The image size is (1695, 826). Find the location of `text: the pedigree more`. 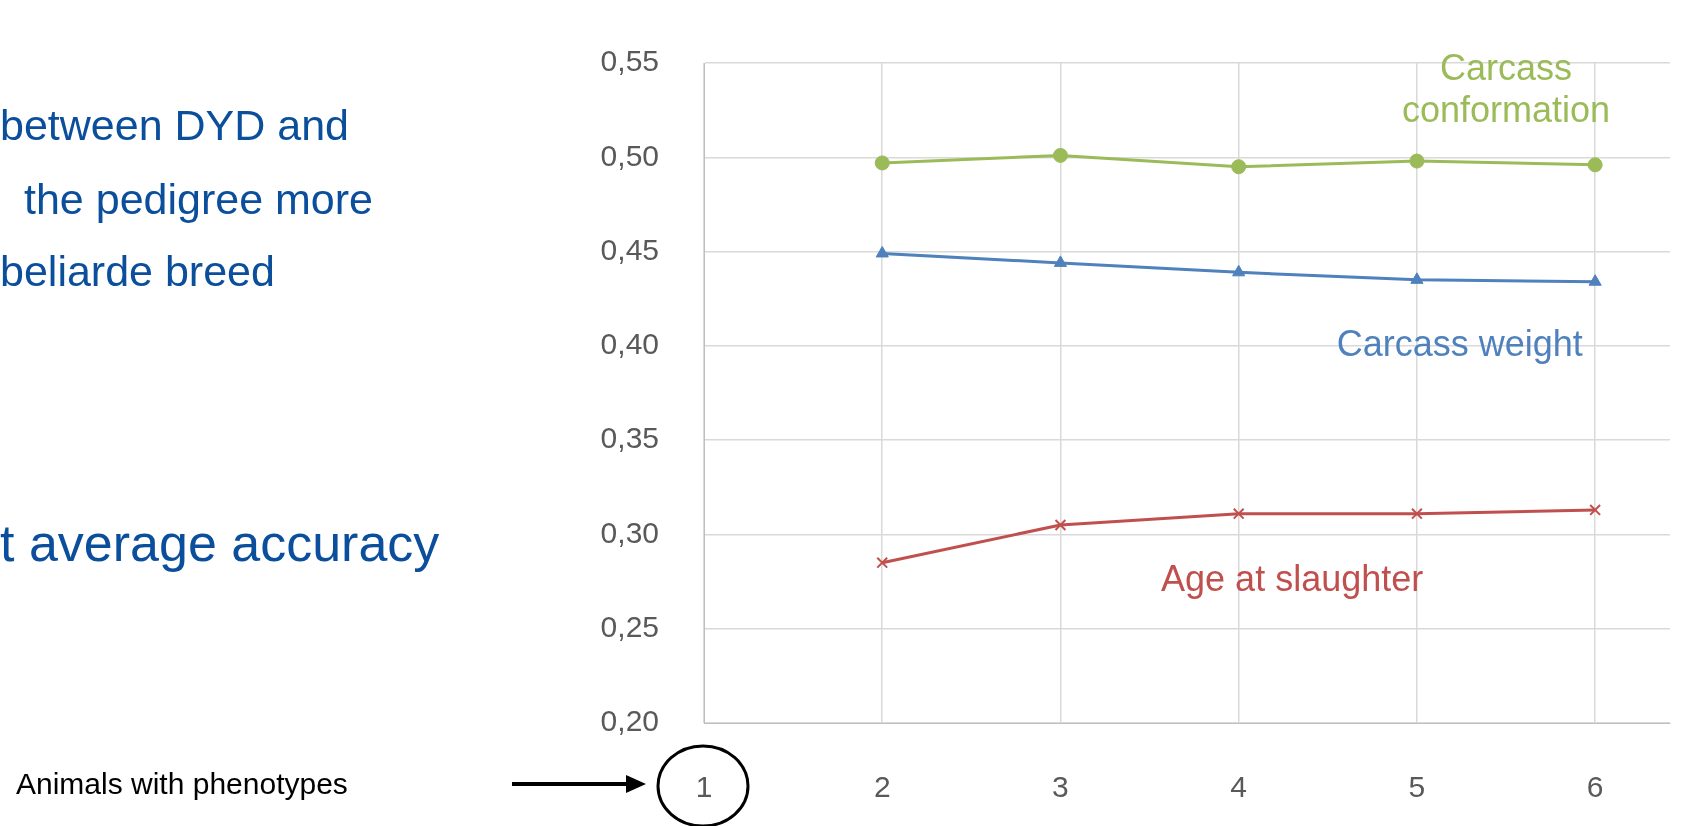

text: the pedigree more is located at coordinates (198, 199).